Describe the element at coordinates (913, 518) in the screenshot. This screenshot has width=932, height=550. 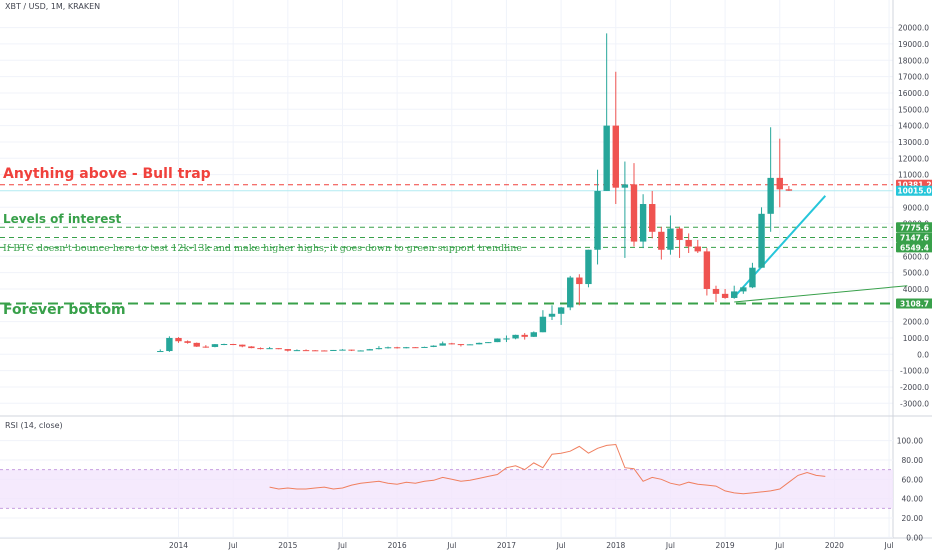
I see `rsi-tick-label: 20.00` at that location.